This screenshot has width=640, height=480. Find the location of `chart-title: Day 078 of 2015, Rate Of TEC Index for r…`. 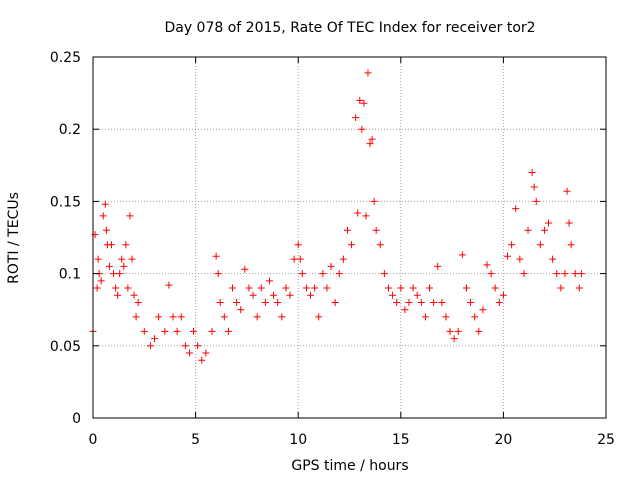

chart-title: Day 078 of 2015, Rate Of TEC Index for r… is located at coordinates (349, 28).